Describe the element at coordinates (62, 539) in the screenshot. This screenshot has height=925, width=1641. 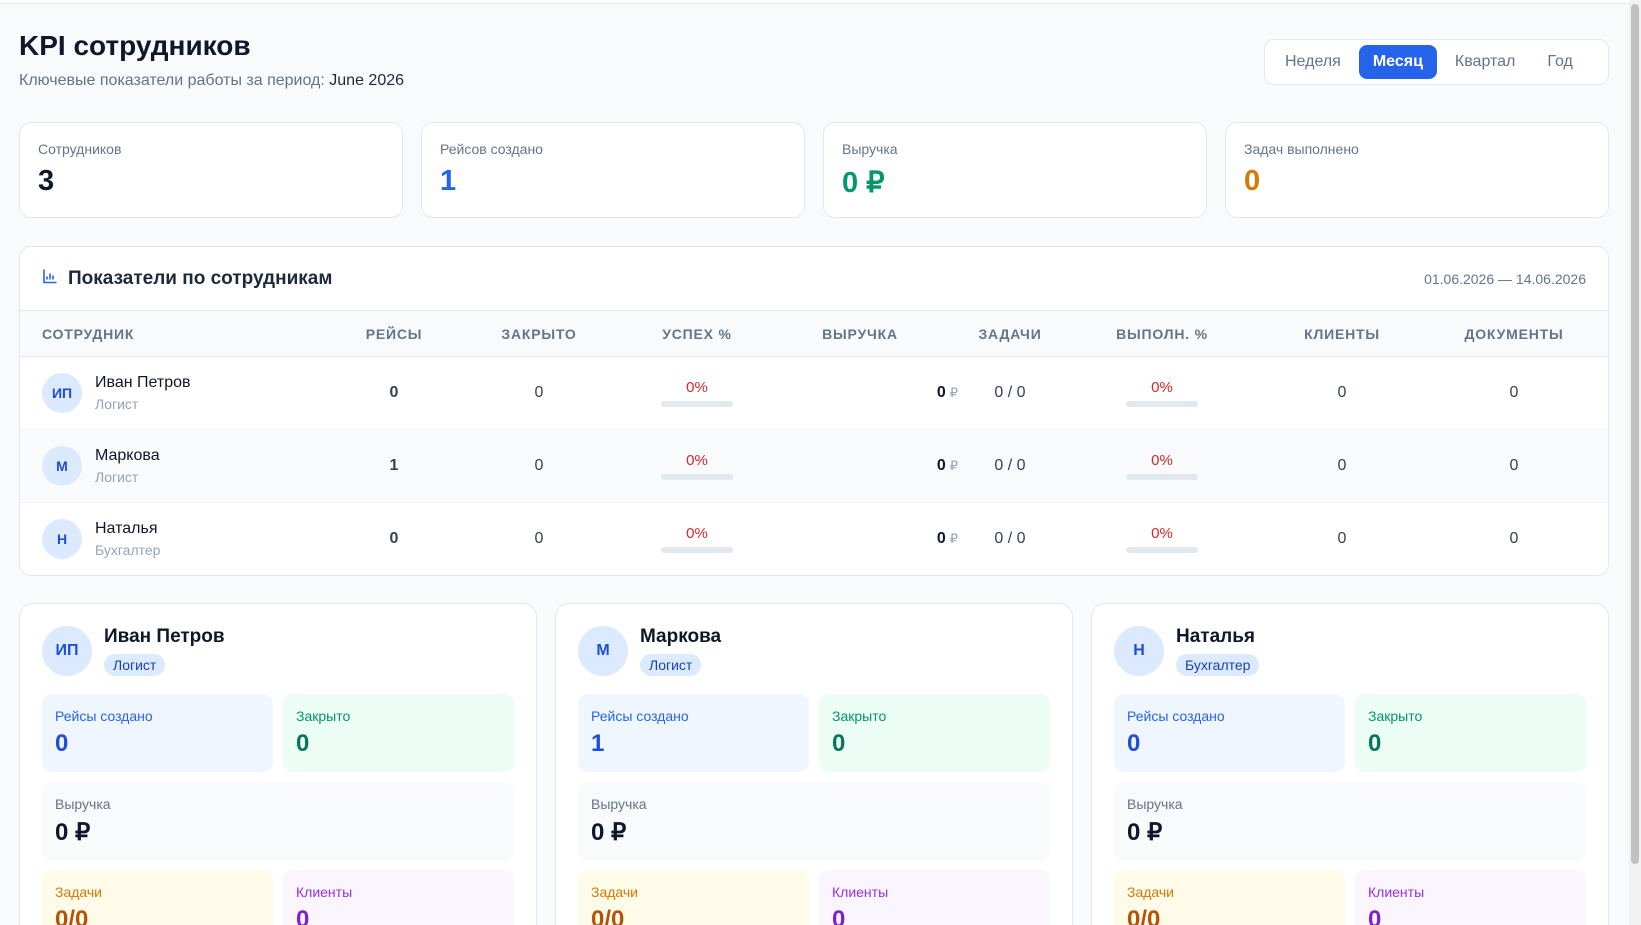
I see `avatar: Н` at that location.